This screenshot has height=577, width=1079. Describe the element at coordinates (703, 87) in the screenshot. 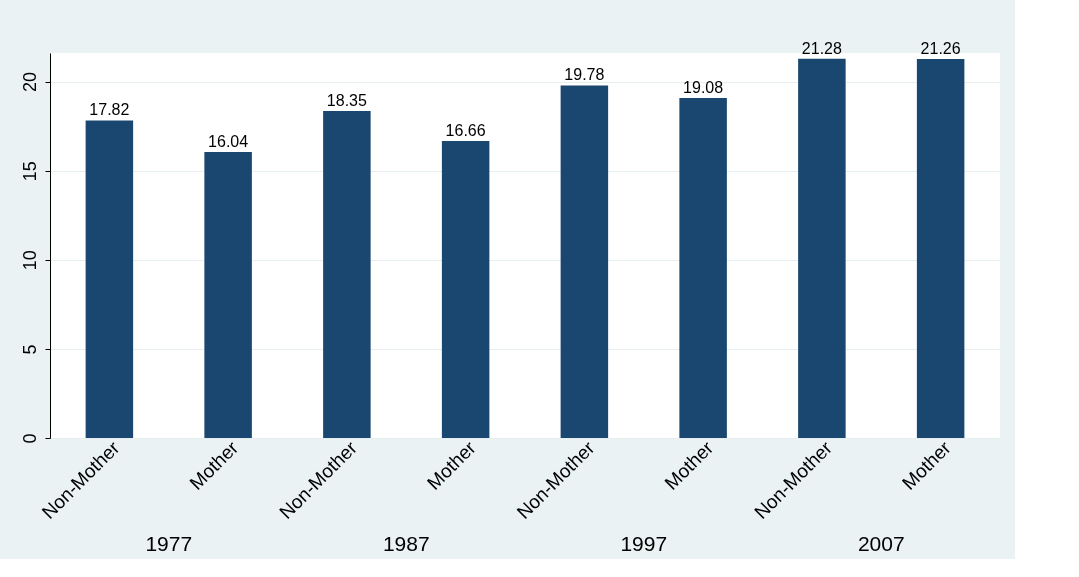

I see `data-label: 19.08` at that location.